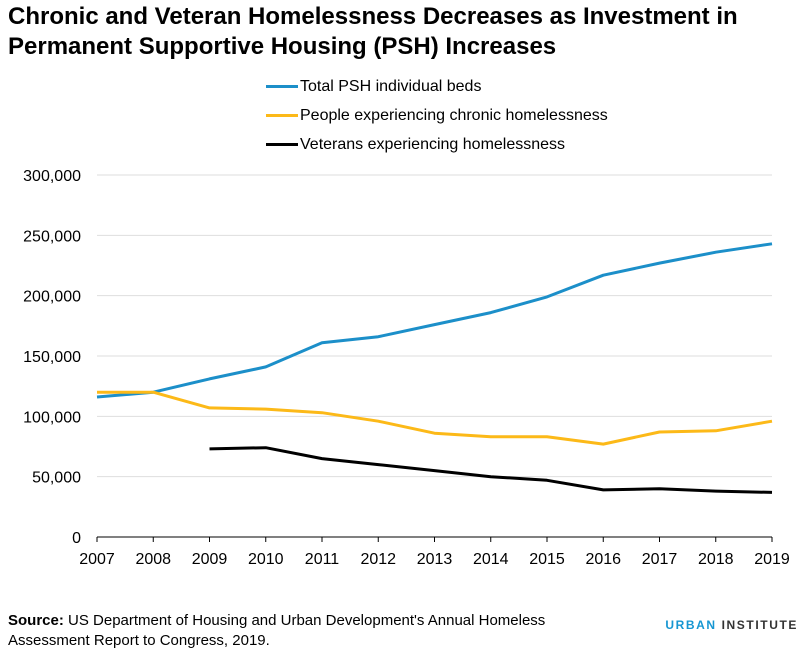 The image size is (808, 658). I want to click on x-tick-label: 2015, so click(547, 559).